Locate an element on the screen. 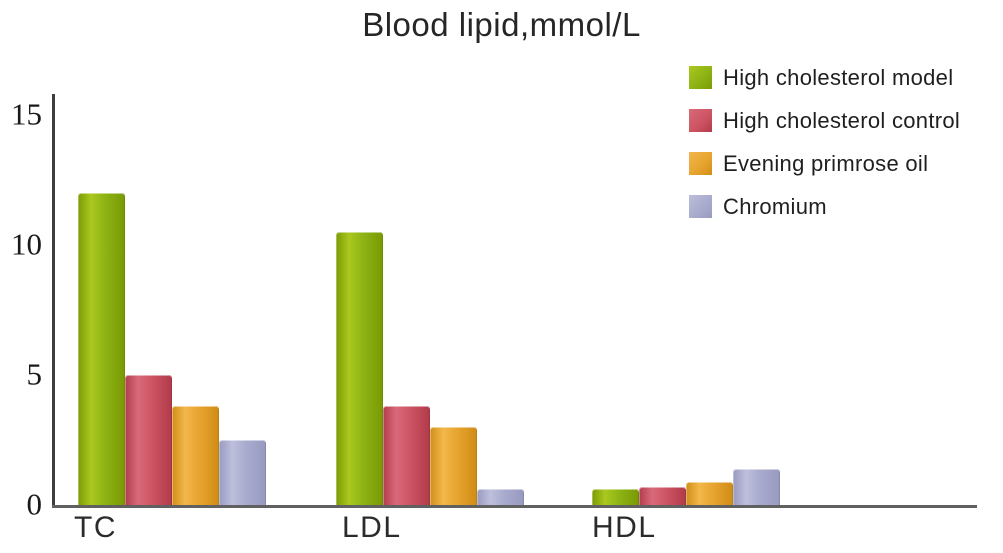 This screenshot has width=1003, height=553. legend-swatch-high-cholesterol-model is located at coordinates (700, 77).